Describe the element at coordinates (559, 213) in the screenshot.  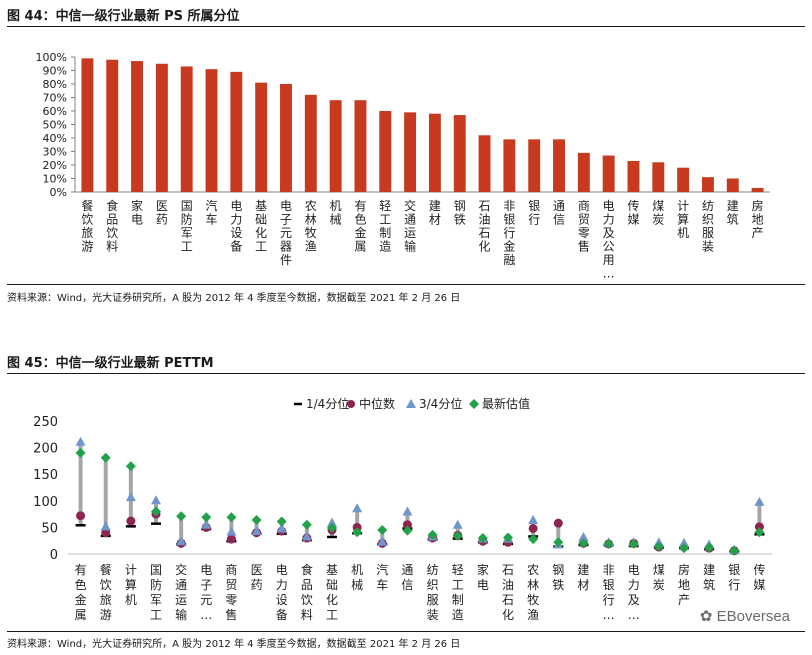
I see `x-category-label: 通信` at that location.